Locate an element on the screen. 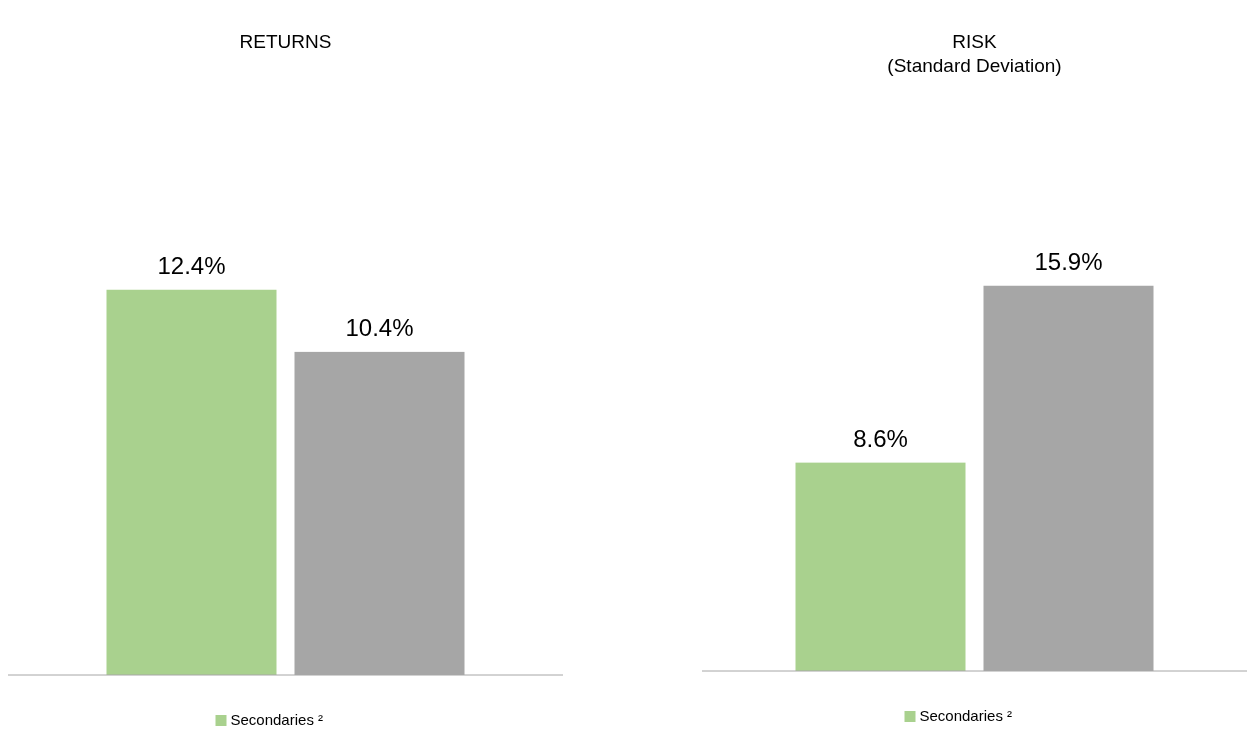 The image size is (1255, 749). data-label: 10.4% is located at coordinates (379, 327).